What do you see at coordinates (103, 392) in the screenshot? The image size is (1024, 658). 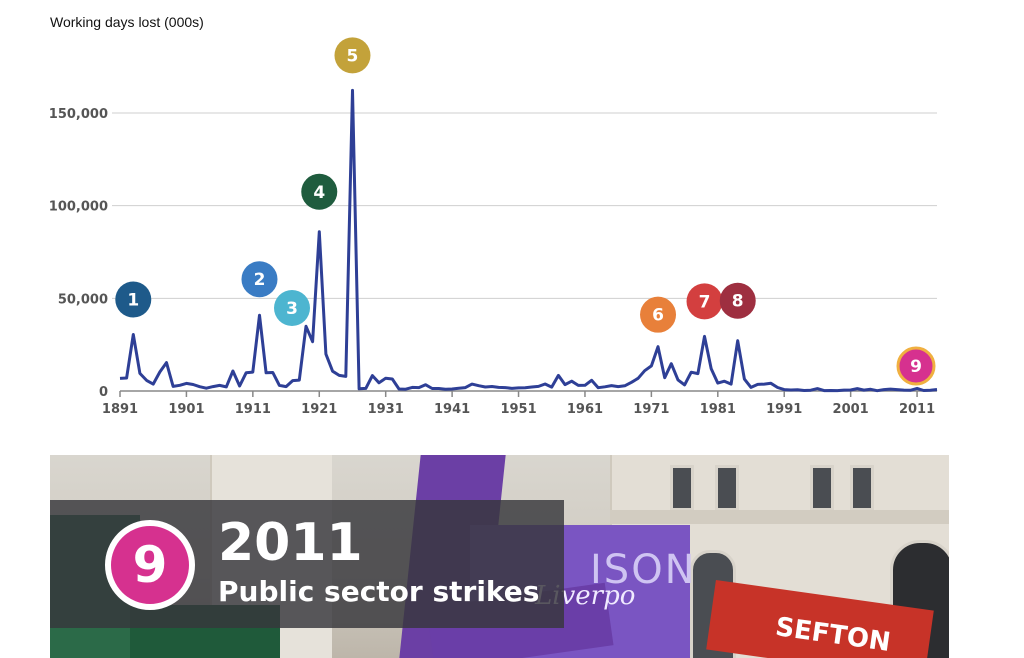 I see `y-tick-label: 0` at bounding box center [103, 392].